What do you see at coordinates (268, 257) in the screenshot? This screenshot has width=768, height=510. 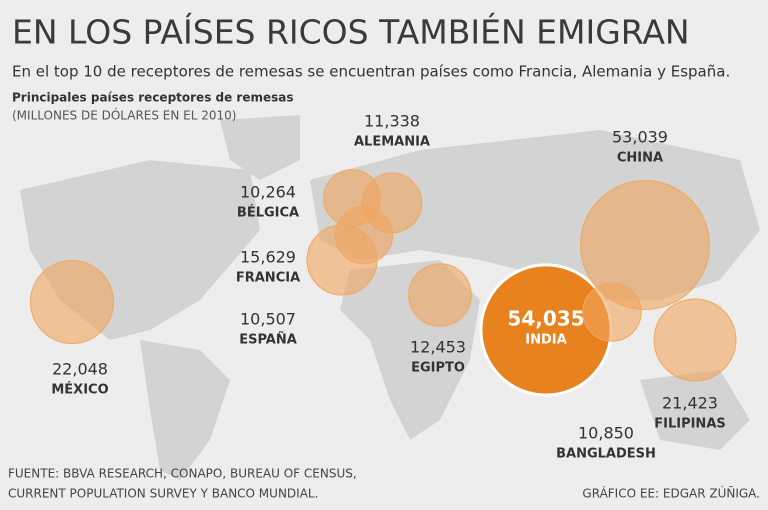 I see `value-label: 15,629` at bounding box center [268, 257].